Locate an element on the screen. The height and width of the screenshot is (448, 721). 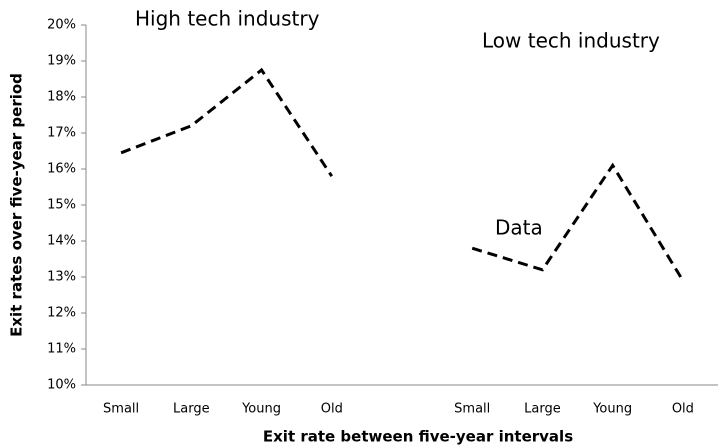
annotation: High tech industry is located at coordinates (227, 19).